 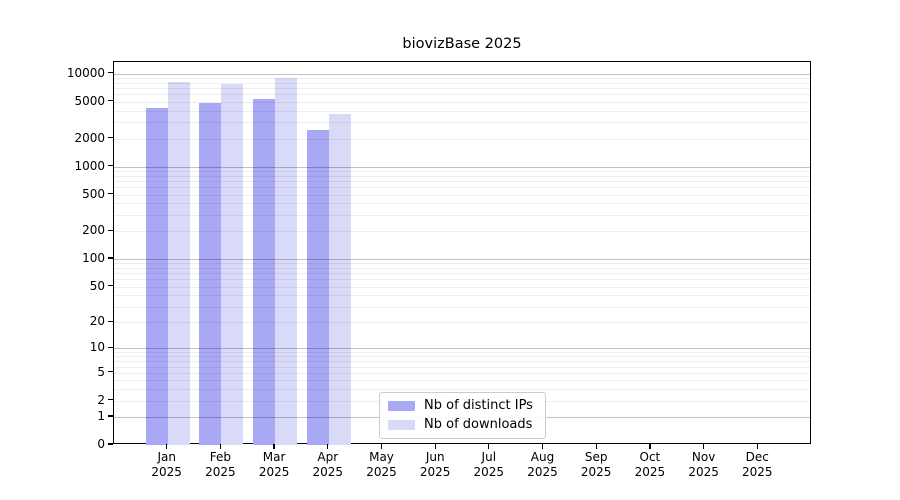 What do you see at coordinates (274, 464) in the screenshot?
I see `x-axis-tick-label: Mar 2025` at bounding box center [274, 464].